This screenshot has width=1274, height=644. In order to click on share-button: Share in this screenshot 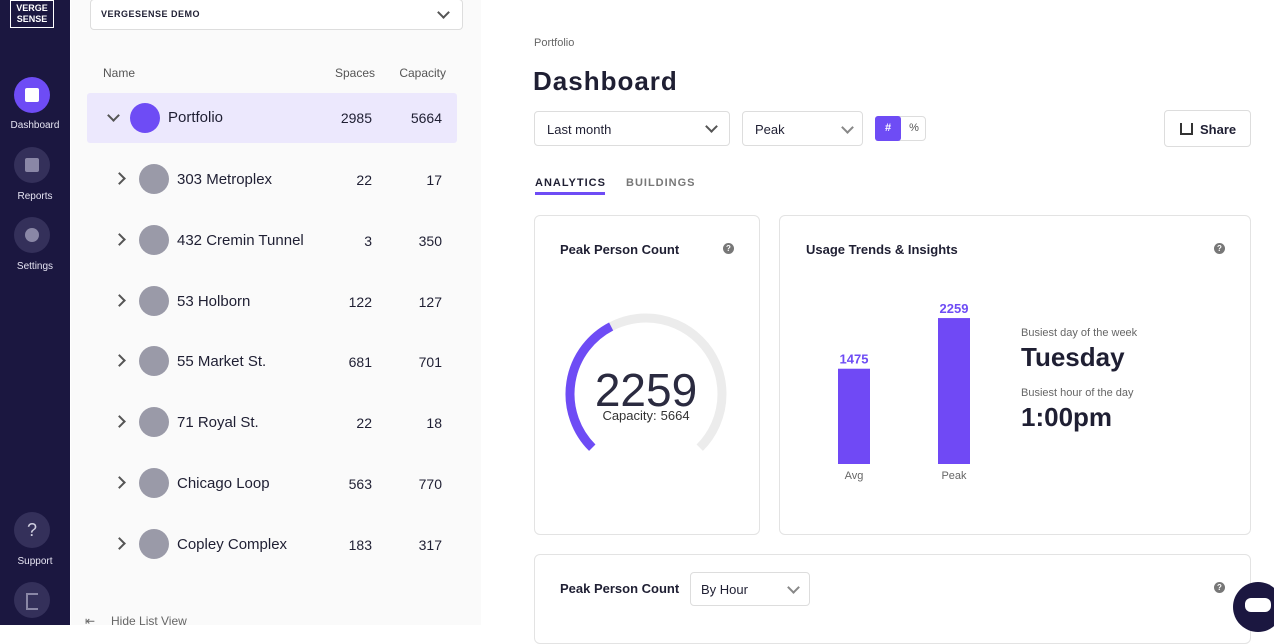, I will do `click(1207, 128)`.